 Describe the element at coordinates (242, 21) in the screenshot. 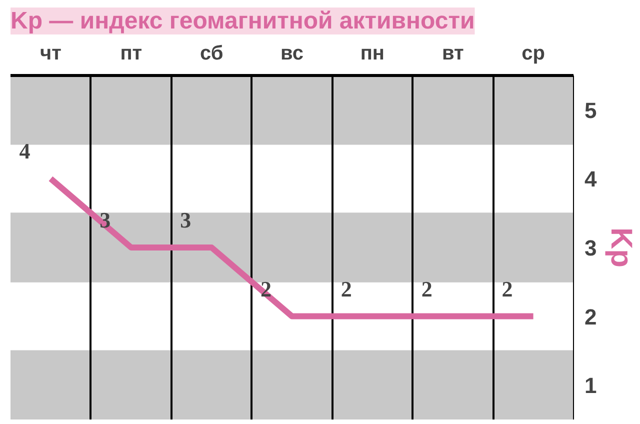

I see `chart-title: Kp — индекс геомагнитной активности` at that location.